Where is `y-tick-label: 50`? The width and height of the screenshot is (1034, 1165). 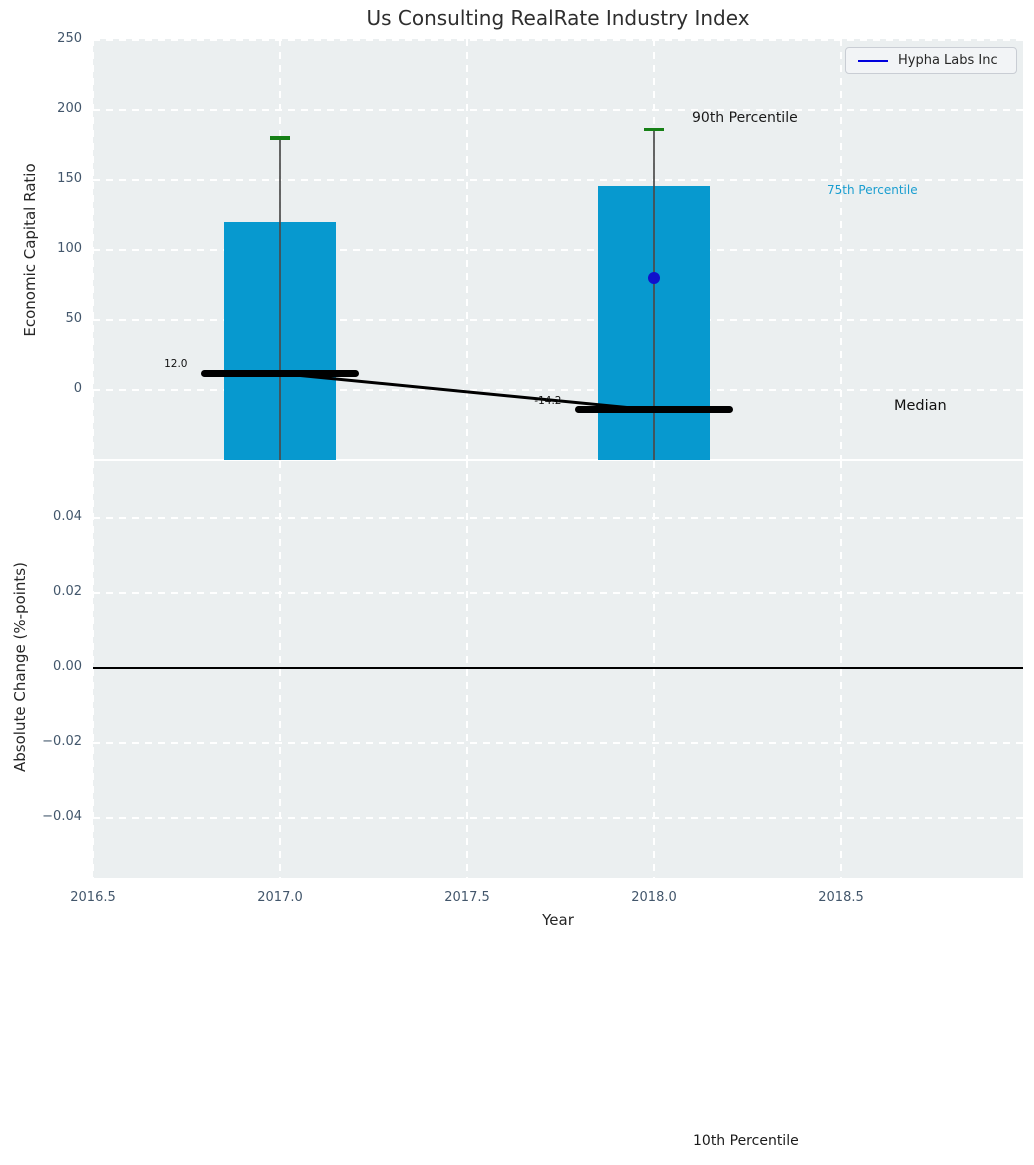 y-tick-label: 50 is located at coordinates (73, 318).